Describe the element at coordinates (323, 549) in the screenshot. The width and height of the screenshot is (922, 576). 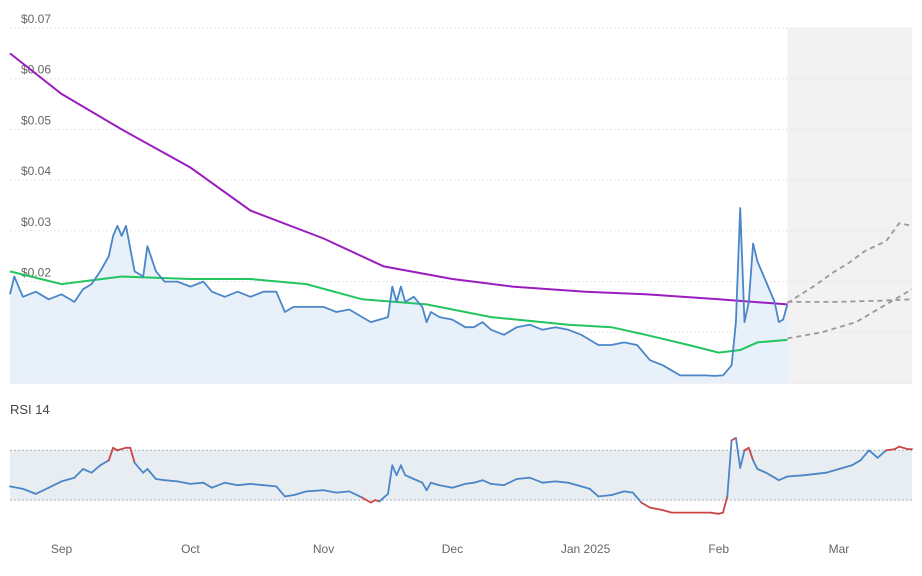
I see `x-tick-label: Nov` at that location.